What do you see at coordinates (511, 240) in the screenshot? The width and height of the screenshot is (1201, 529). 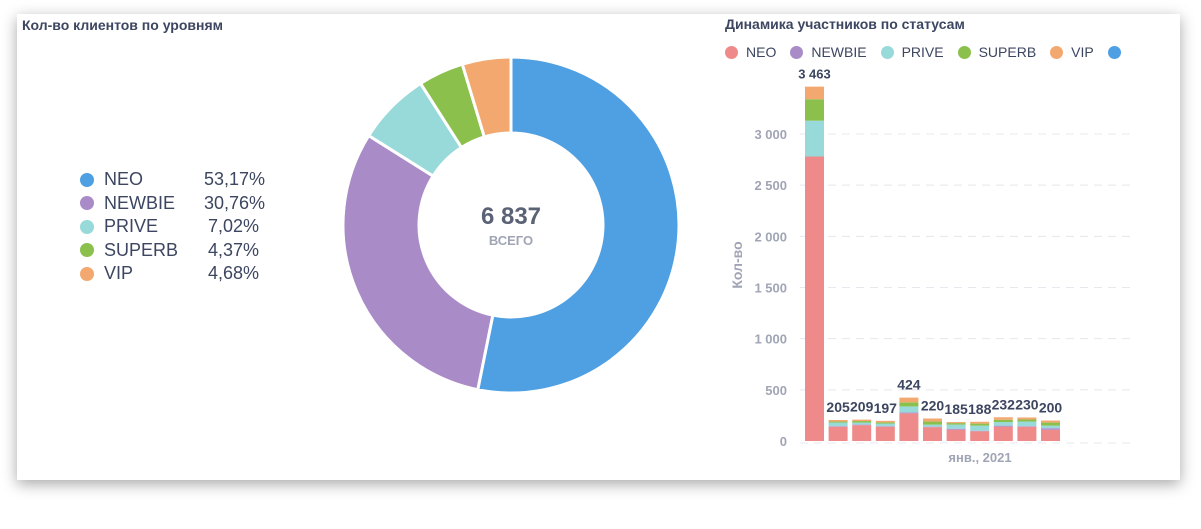 I see `donut-total-label: ВСЕГО` at bounding box center [511, 240].